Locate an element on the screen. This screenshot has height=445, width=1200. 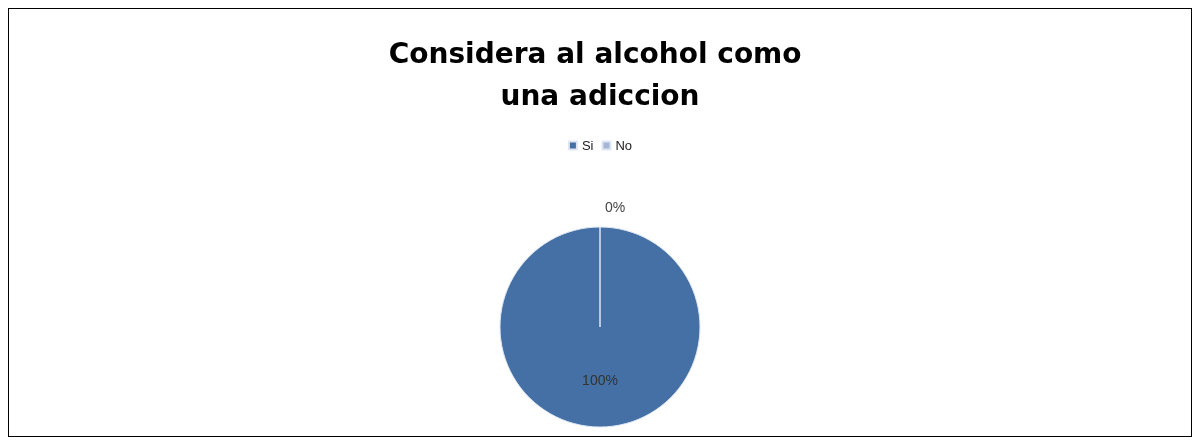
legend-label: Si is located at coordinates (587, 145).